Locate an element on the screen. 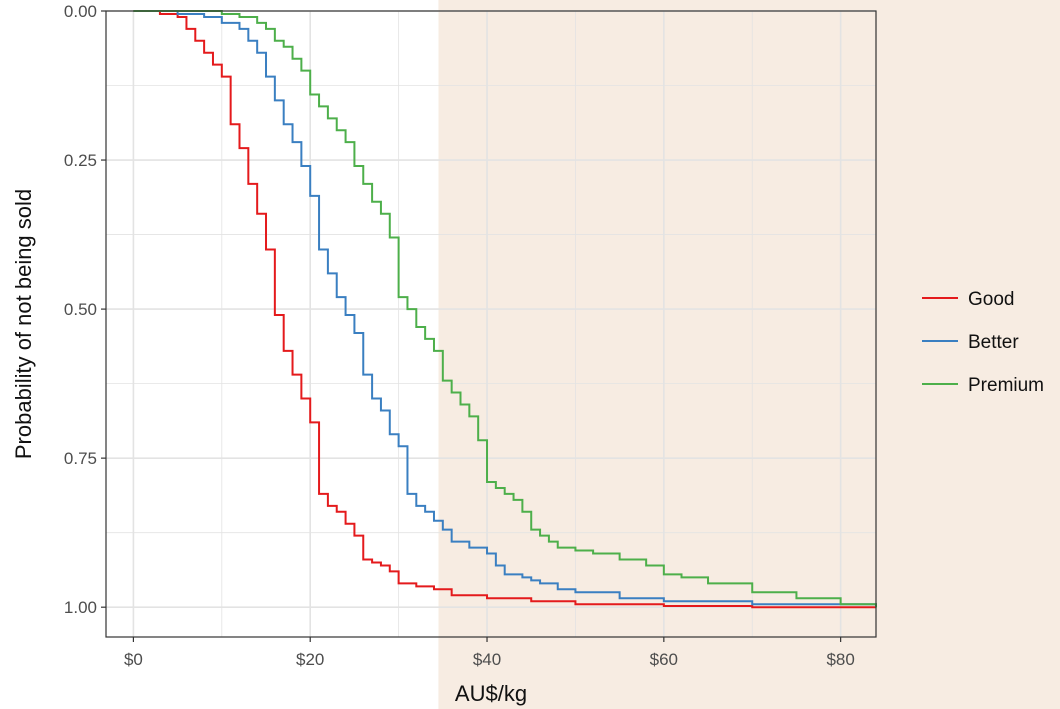 This screenshot has height=709, width=1060. x-tick-label: $60 is located at coordinates (664, 659).